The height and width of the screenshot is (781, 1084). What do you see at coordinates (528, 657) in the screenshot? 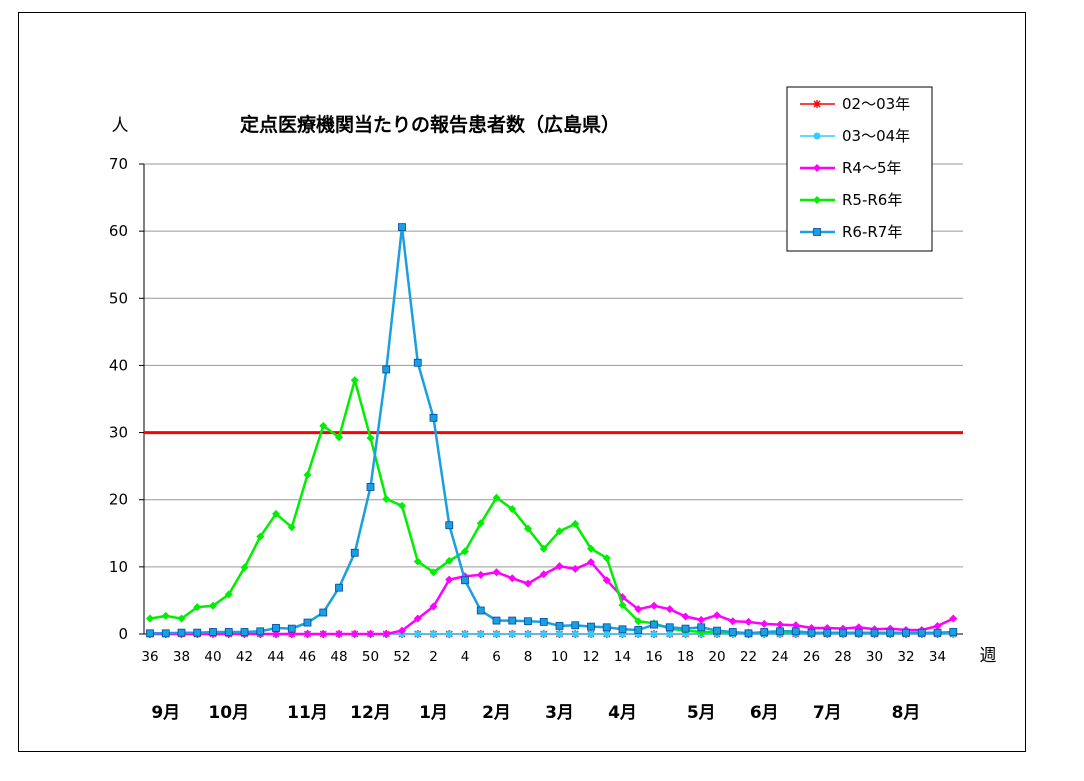
I see `x-tick-label: 8` at bounding box center [528, 657].